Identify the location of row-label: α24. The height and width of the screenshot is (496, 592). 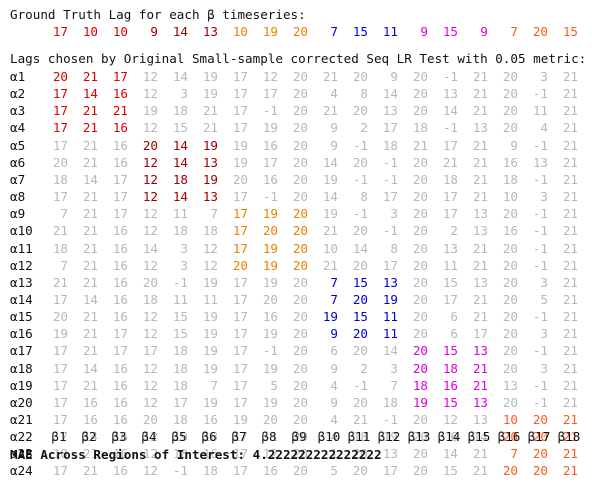
(21, 471).